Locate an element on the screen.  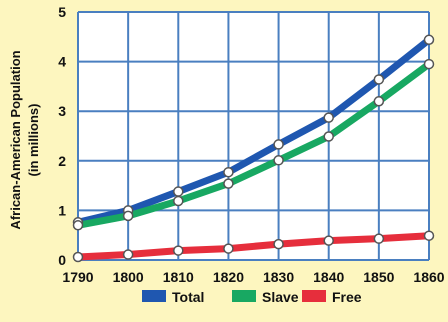
y-tick-label: 5 is located at coordinates (62, 12).